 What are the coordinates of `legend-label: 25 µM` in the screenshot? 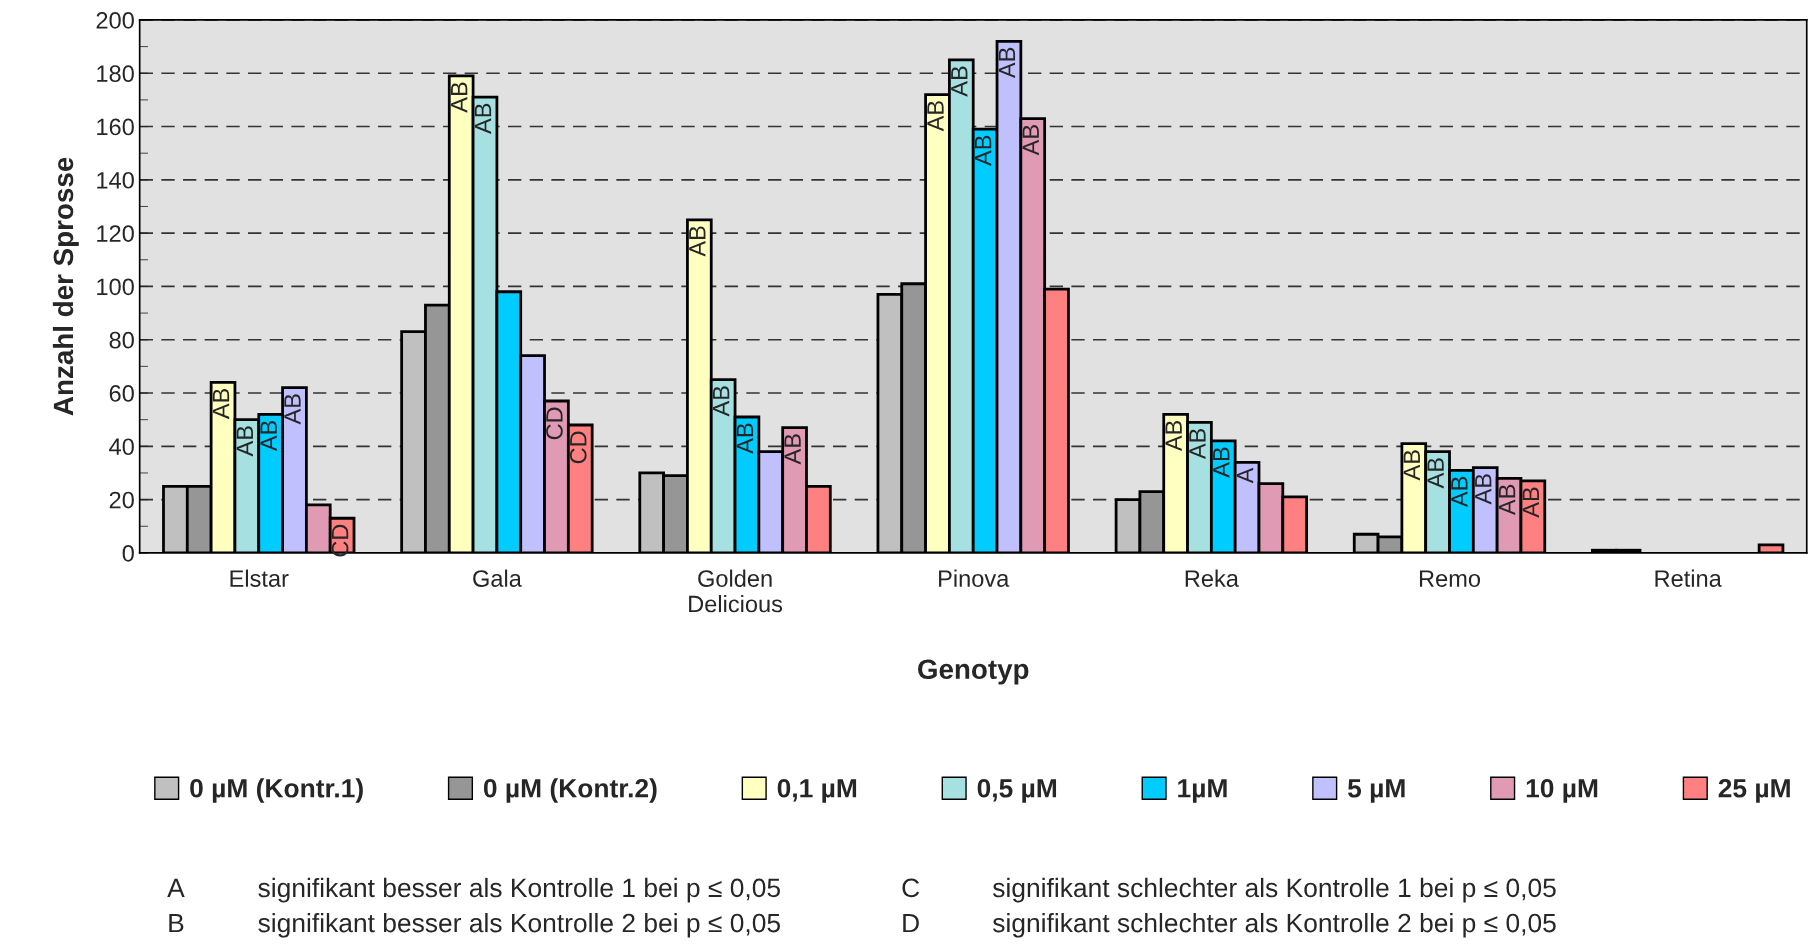 It's located at (1754, 790).